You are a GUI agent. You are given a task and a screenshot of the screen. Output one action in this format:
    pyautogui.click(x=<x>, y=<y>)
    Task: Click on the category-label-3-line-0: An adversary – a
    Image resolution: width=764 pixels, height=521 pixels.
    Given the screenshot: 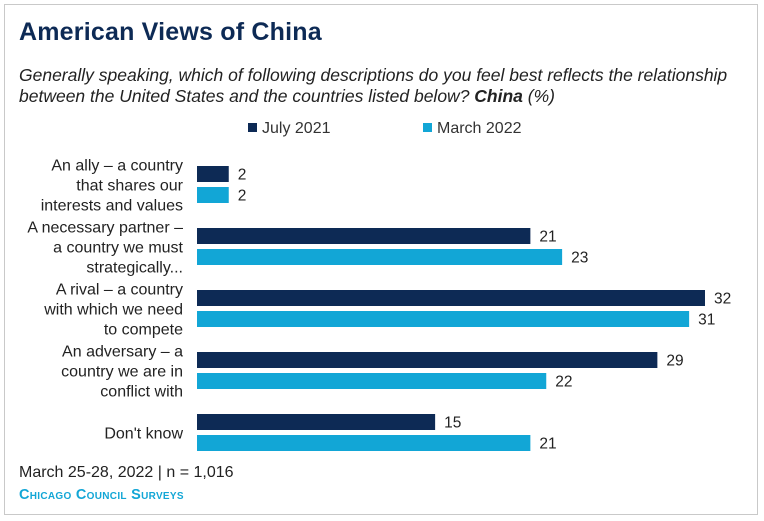 What is the action you would take?
    pyautogui.click(x=122, y=352)
    